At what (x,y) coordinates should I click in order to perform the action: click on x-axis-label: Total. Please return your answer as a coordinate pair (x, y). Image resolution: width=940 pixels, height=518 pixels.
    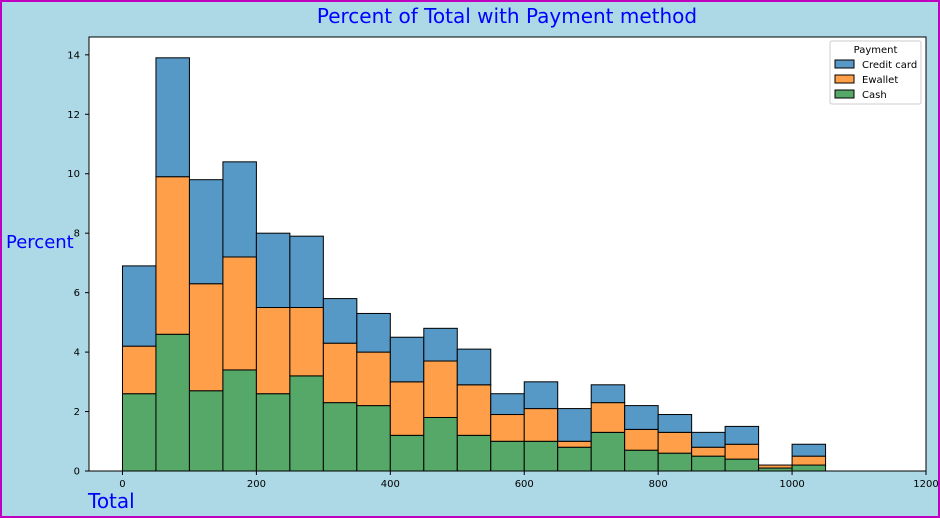
    Looking at the image, I should click on (111, 501).